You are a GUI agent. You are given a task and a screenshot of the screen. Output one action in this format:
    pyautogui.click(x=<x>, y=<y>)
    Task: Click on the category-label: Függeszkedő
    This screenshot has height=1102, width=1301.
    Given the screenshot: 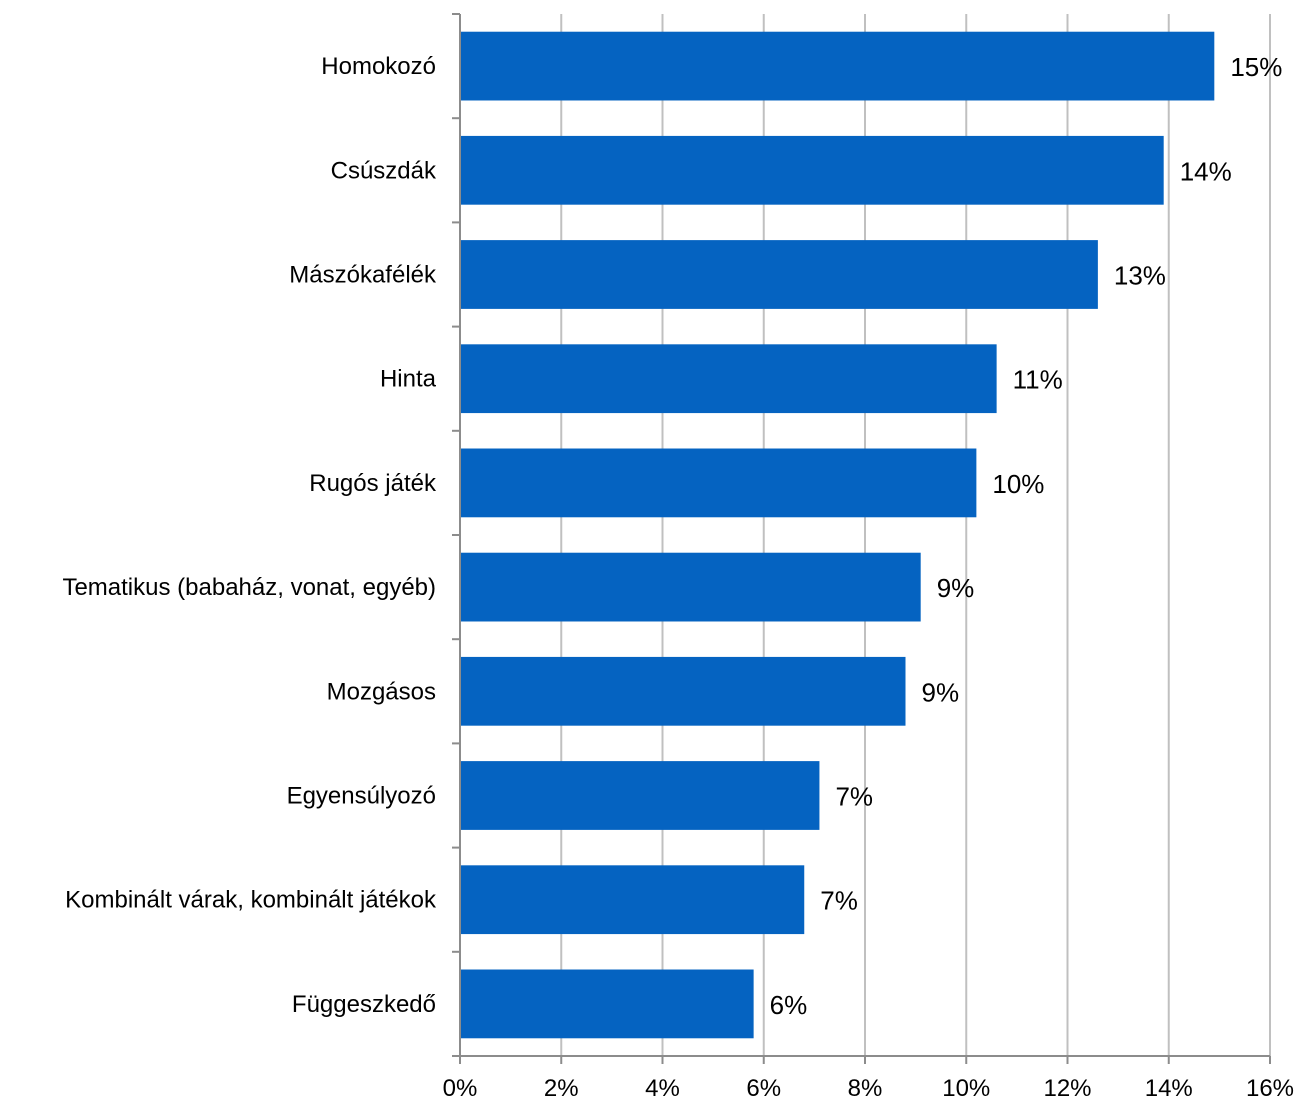 What is the action you would take?
    pyautogui.click(x=364, y=1004)
    